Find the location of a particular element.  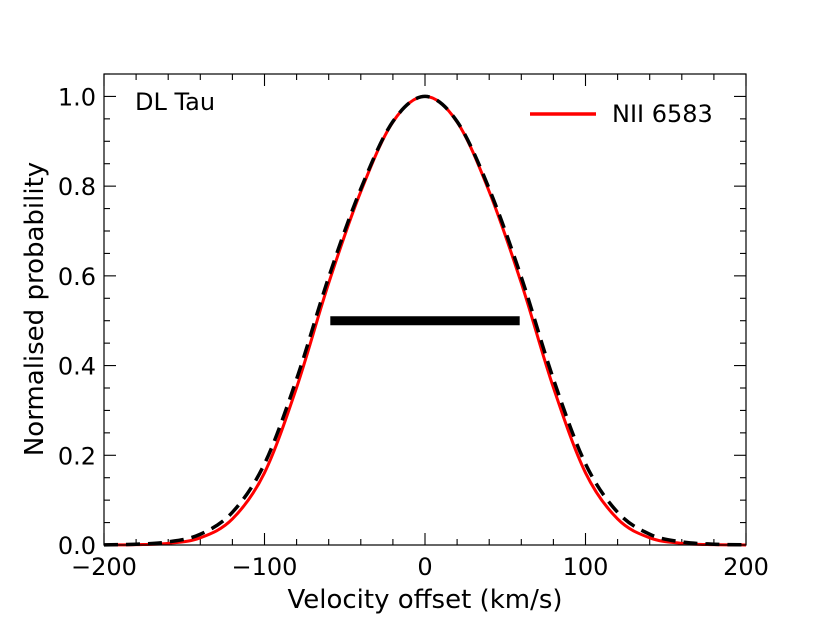

y-tick-label: 0.2 is located at coordinates (77, 456).